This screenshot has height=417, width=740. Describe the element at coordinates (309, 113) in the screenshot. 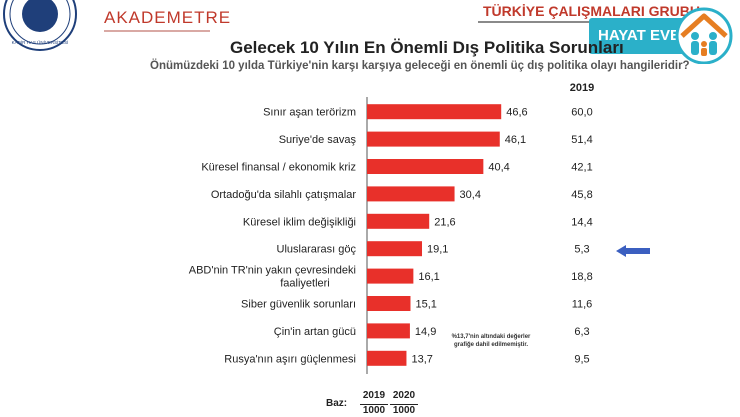

I see `category-label: Sınır aşan terörizm` at that location.